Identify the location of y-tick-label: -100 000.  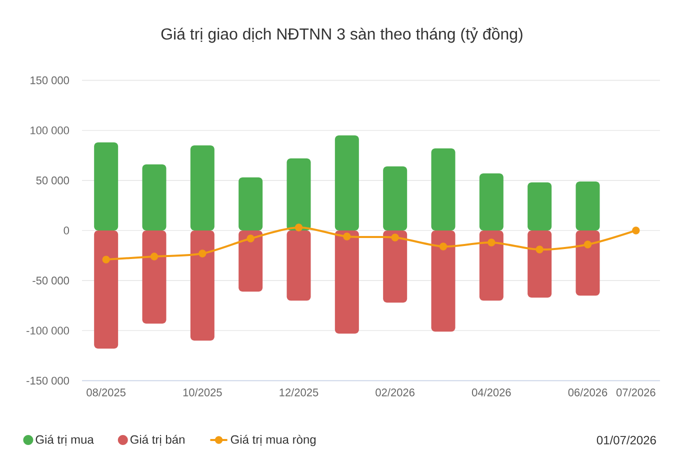
(48, 330).